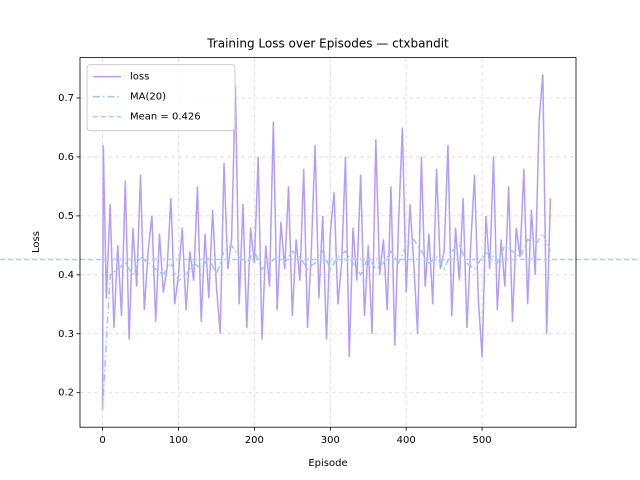 The width and height of the screenshot is (640, 480). What do you see at coordinates (66, 98) in the screenshot?
I see `y-tick-label: 0.7` at bounding box center [66, 98].